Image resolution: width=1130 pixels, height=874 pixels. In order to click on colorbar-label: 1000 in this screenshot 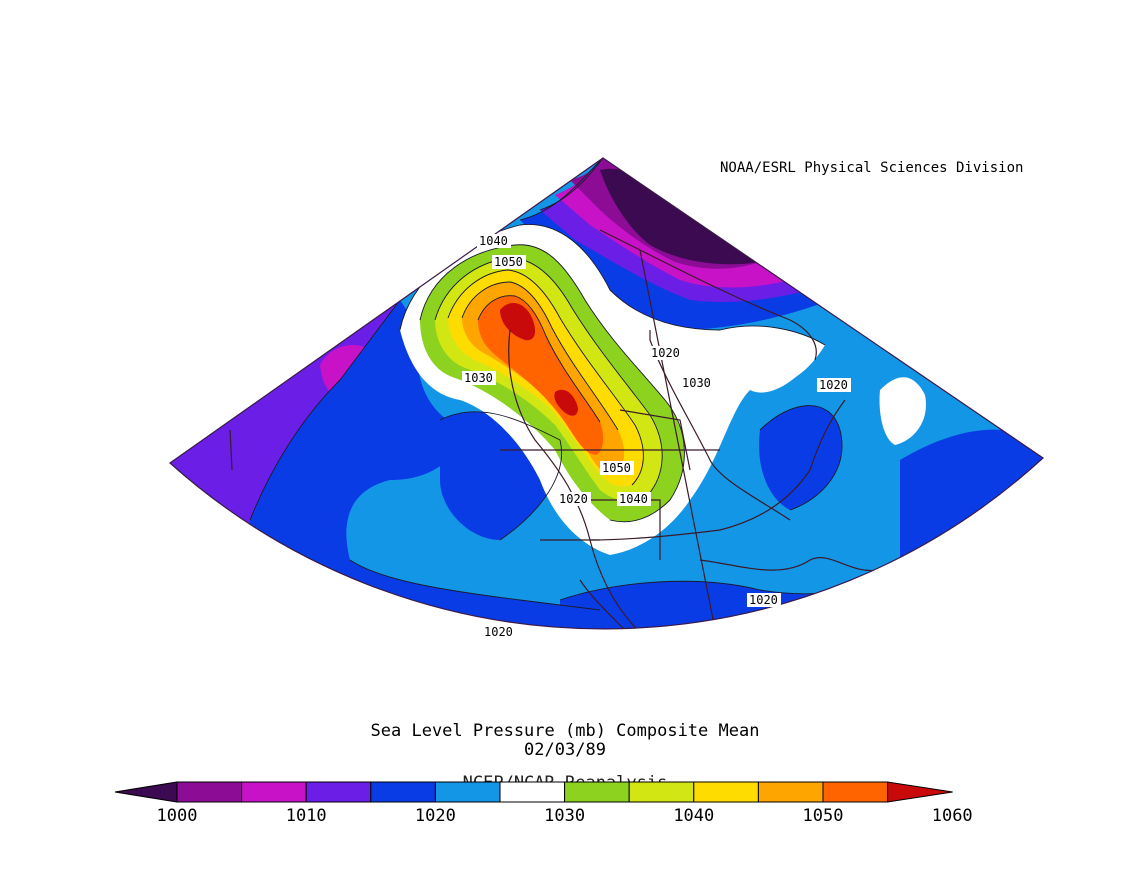, I will do `click(177, 816)`.